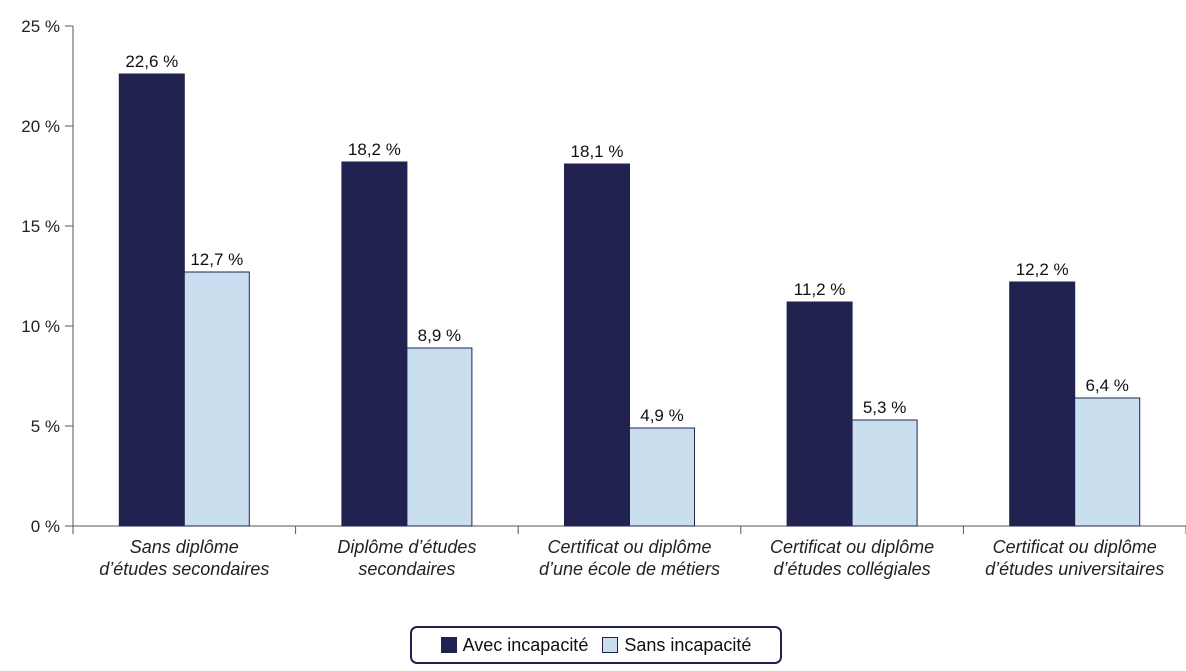  I want to click on legend-item-avec-incapacite: Avec incapacité, so click(514, 645).